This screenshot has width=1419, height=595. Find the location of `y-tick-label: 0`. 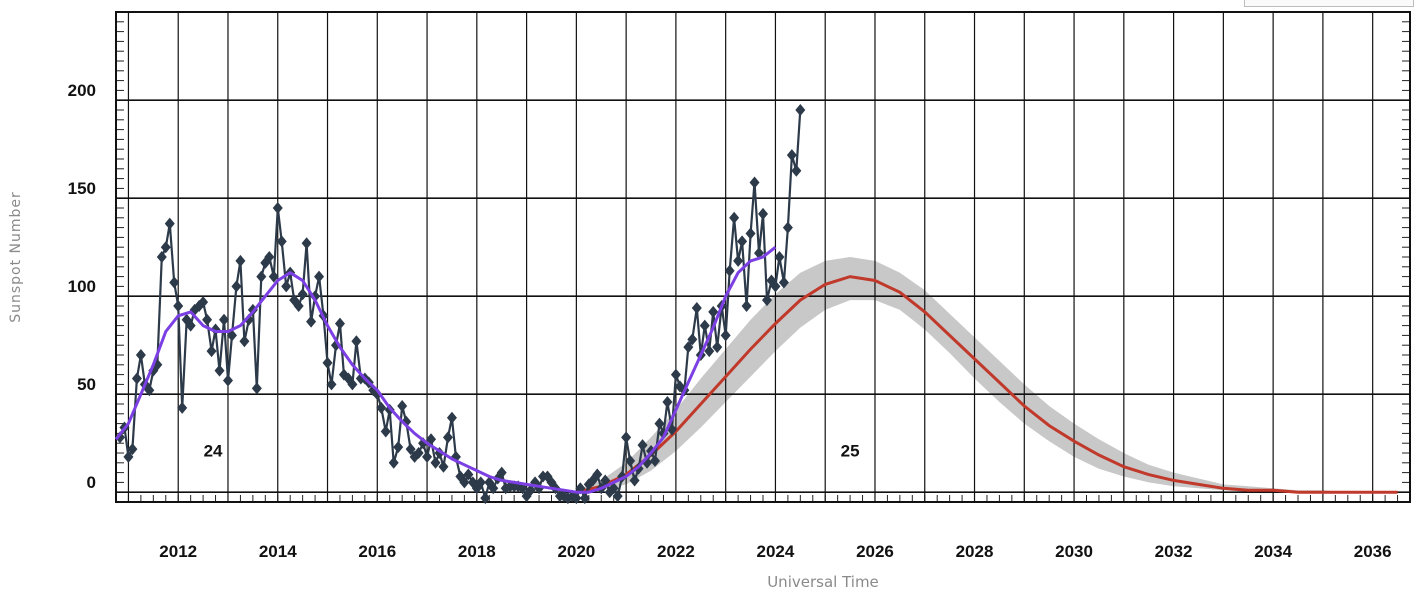

y-tick-label: 0 is located at coordinates (91, 482).